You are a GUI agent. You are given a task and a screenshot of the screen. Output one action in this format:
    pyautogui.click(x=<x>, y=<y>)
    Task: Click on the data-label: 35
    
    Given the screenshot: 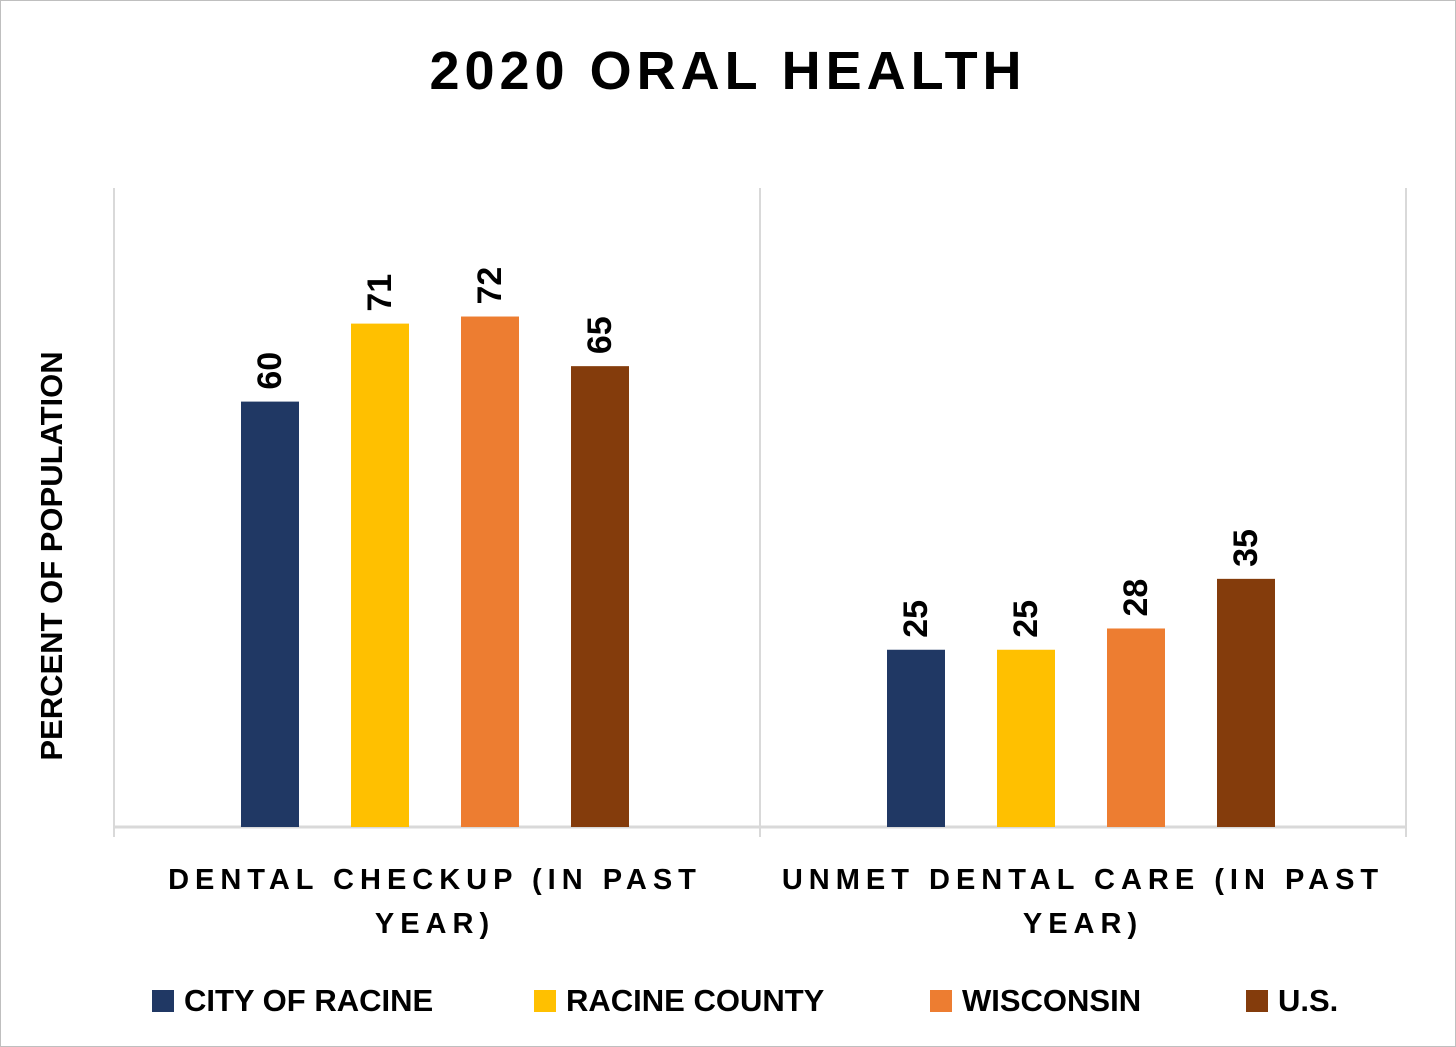 What is the action you would take?
    pyautogui.click(x=1246, y=548)
    